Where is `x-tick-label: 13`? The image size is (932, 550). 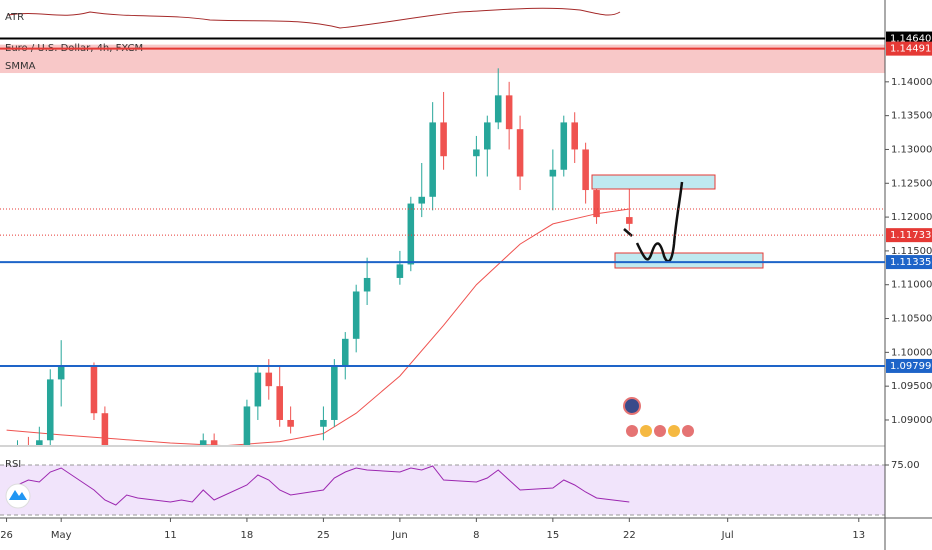
x-tick-label: 13 is located at coordinates (858, 535).